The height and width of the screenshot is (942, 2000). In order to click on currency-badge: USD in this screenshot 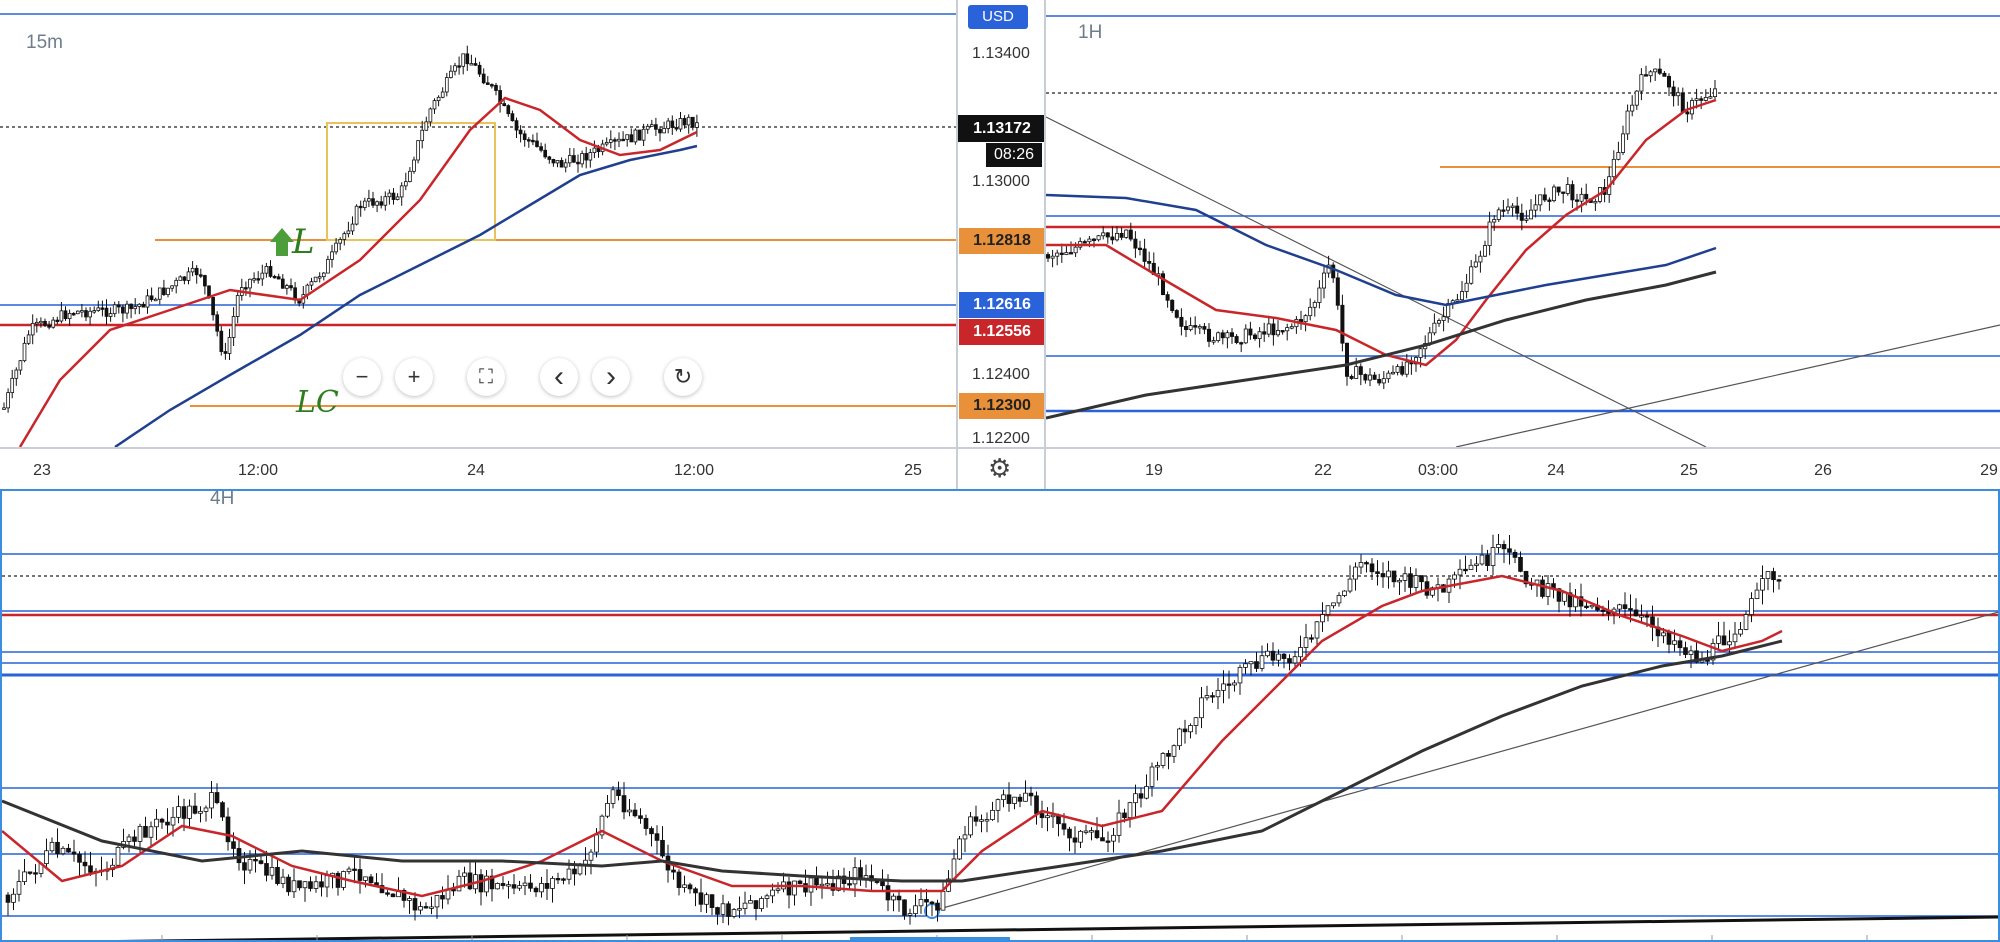, I will do `click(998, 17)`.